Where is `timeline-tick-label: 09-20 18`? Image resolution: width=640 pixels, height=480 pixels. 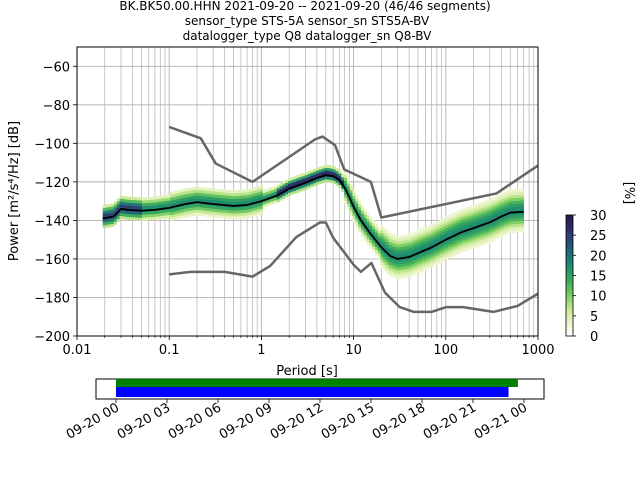 timeline-tick-label: 09-20 18 is located at coordinates (399, 421).